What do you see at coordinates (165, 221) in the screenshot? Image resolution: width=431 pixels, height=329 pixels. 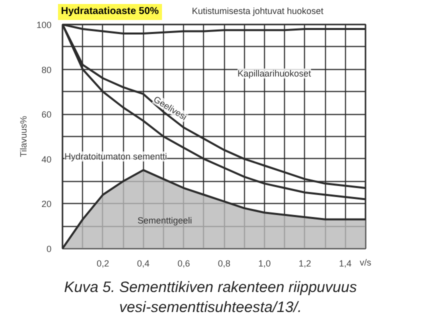 I see `annotation: Sementtigeeli` at bounding box center [165, 221].